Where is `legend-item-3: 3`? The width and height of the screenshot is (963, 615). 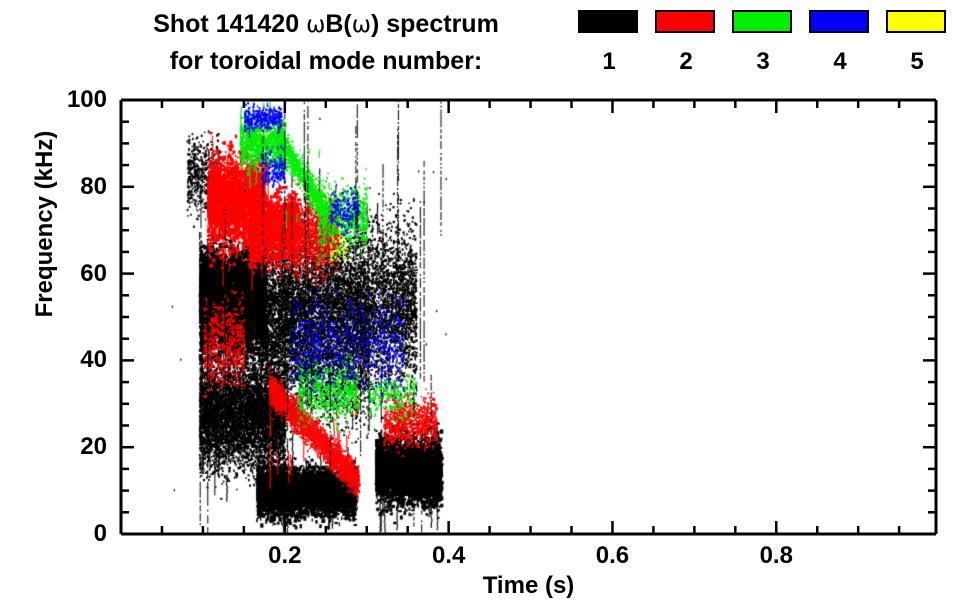
legend-item-3: 3 is located at coordinates (763, 42).